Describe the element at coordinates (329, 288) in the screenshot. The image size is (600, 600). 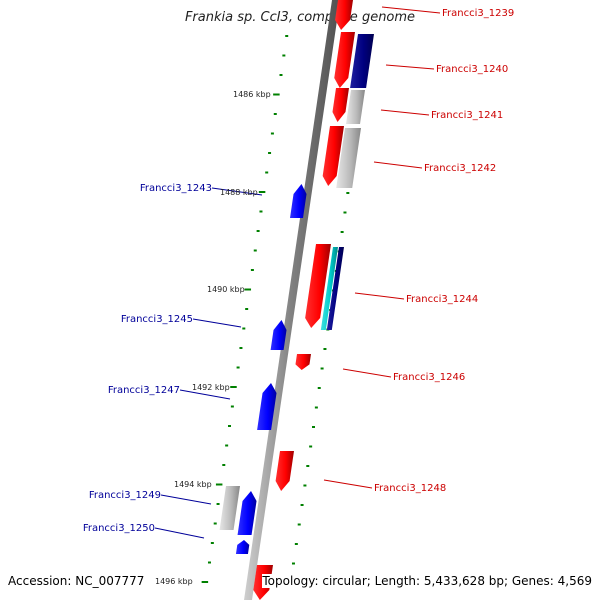
I see `gene-arrow-francci3-1244-product-a` at that location.